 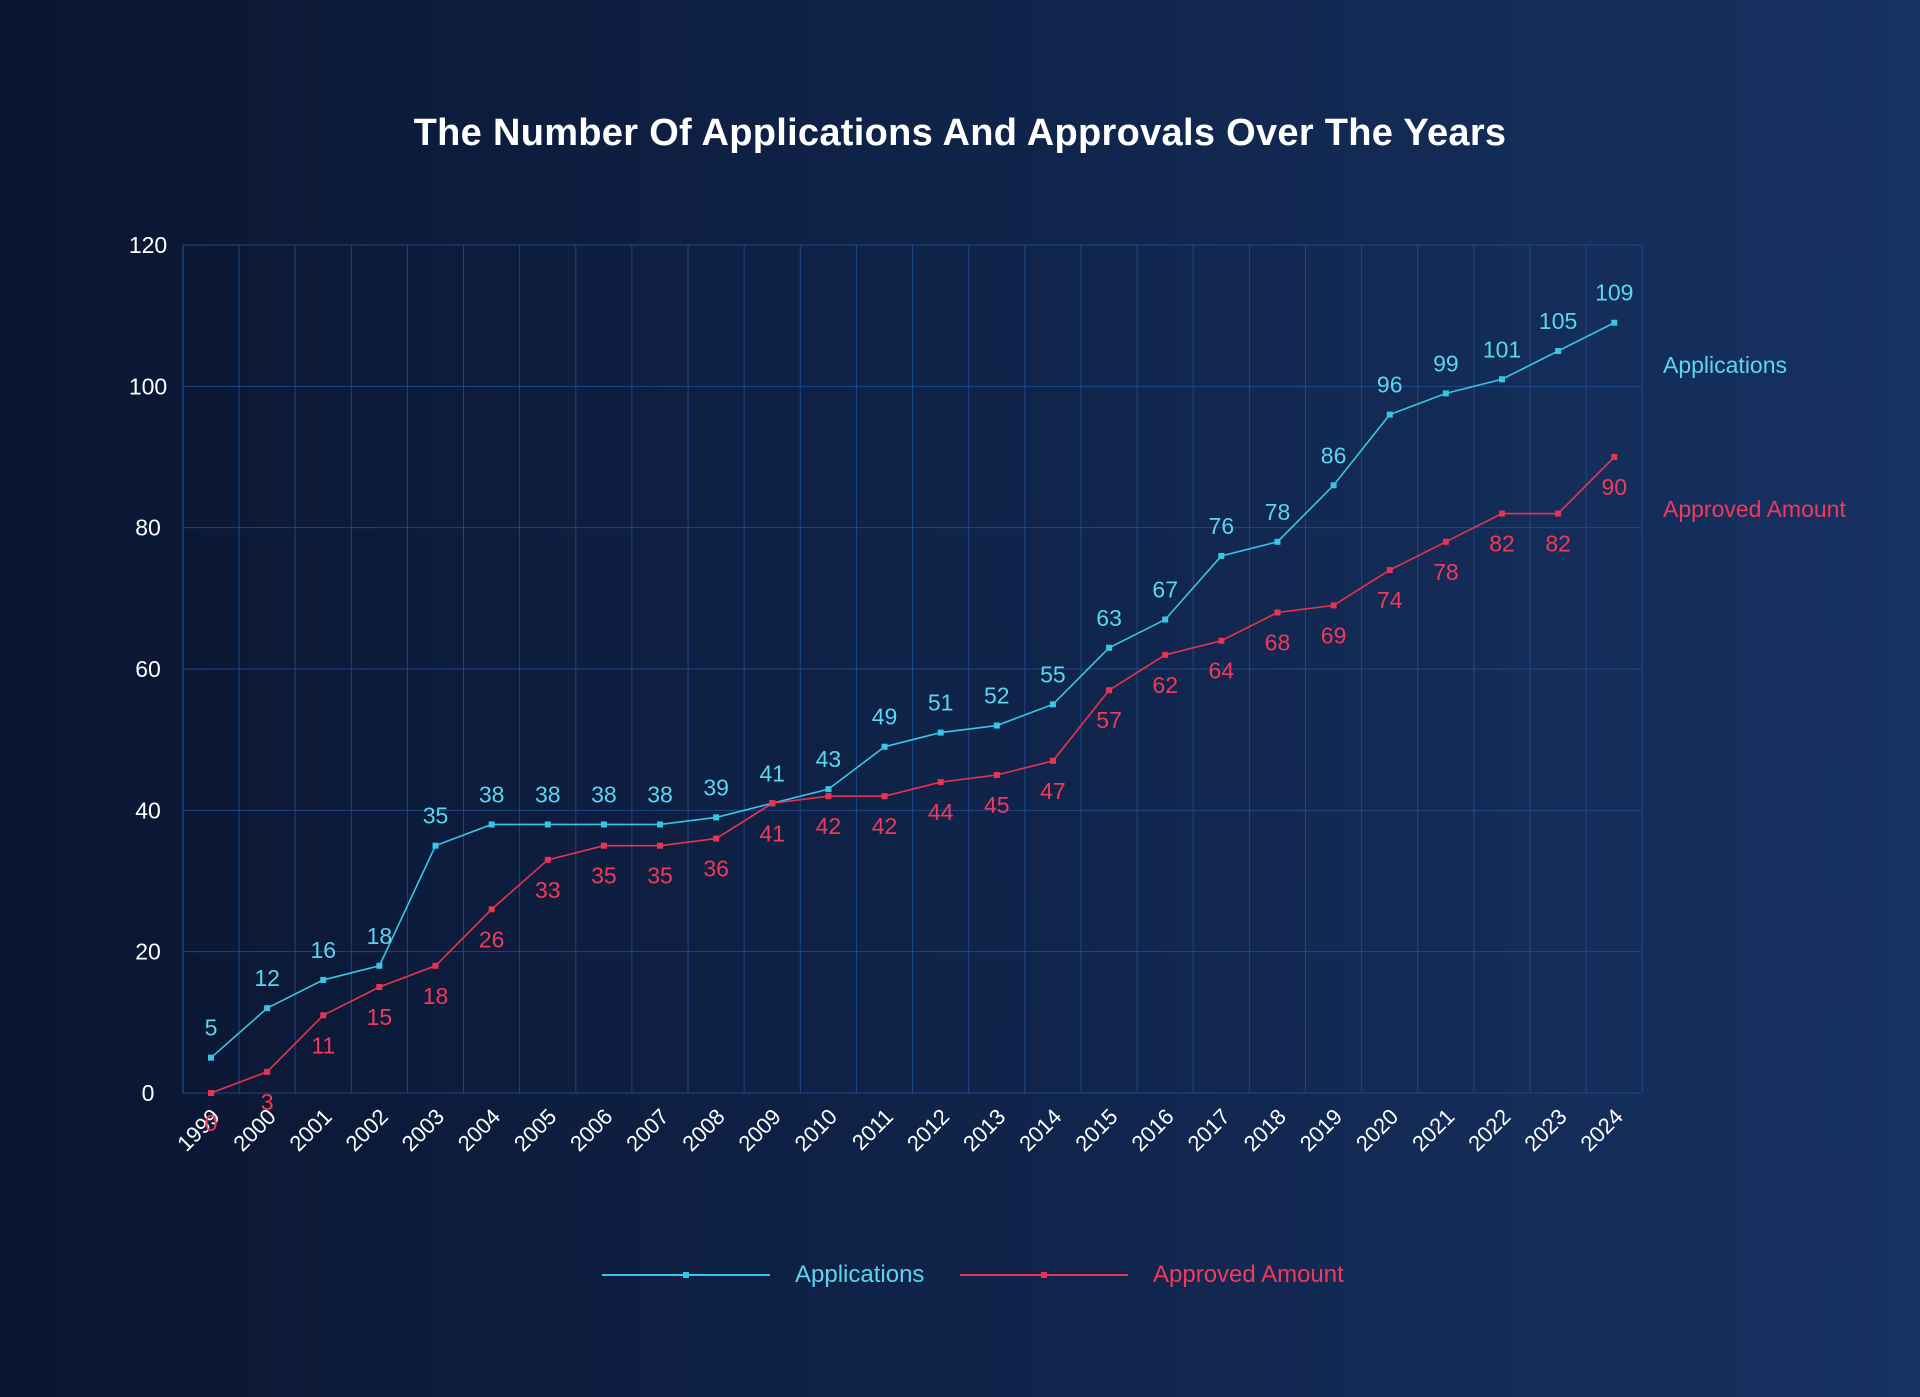 I want to click on y-tick-label: 40, so click(x=148, y=810).